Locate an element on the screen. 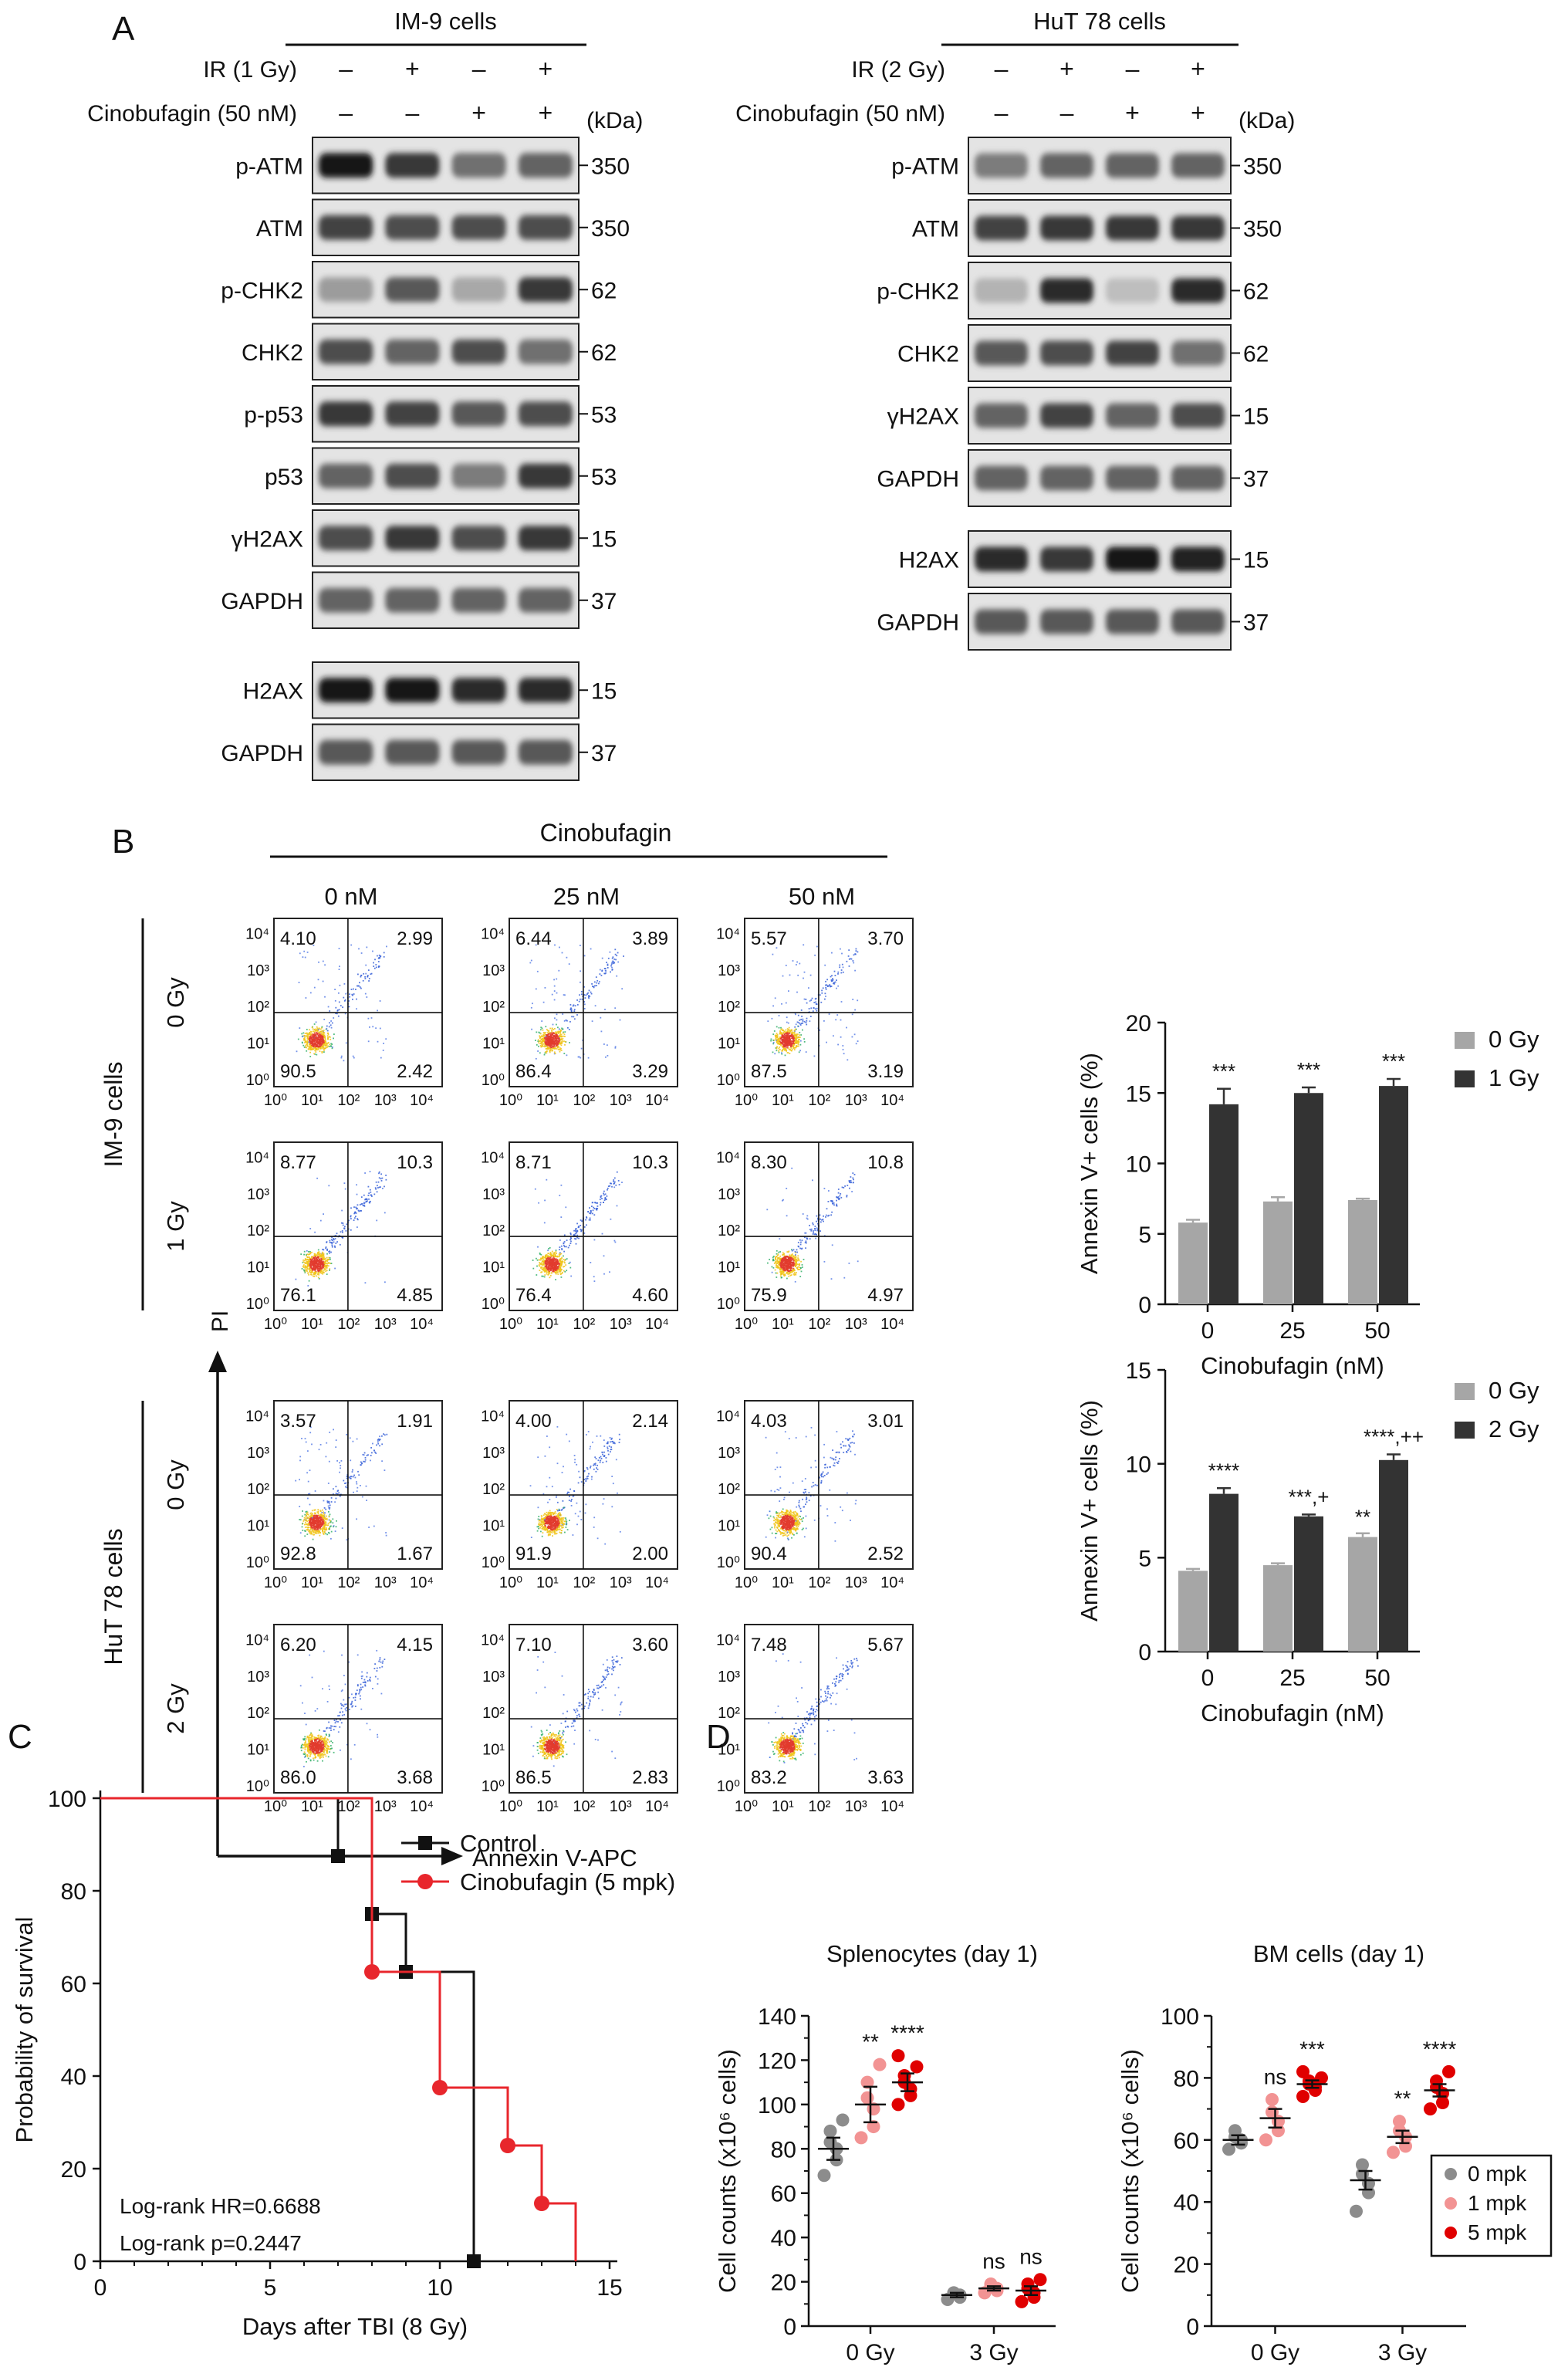 Image resolution: width=1568 pixels, height=2367 pixels. quadrant-value-ul: 4.10 is located at coordinates (298, 938).